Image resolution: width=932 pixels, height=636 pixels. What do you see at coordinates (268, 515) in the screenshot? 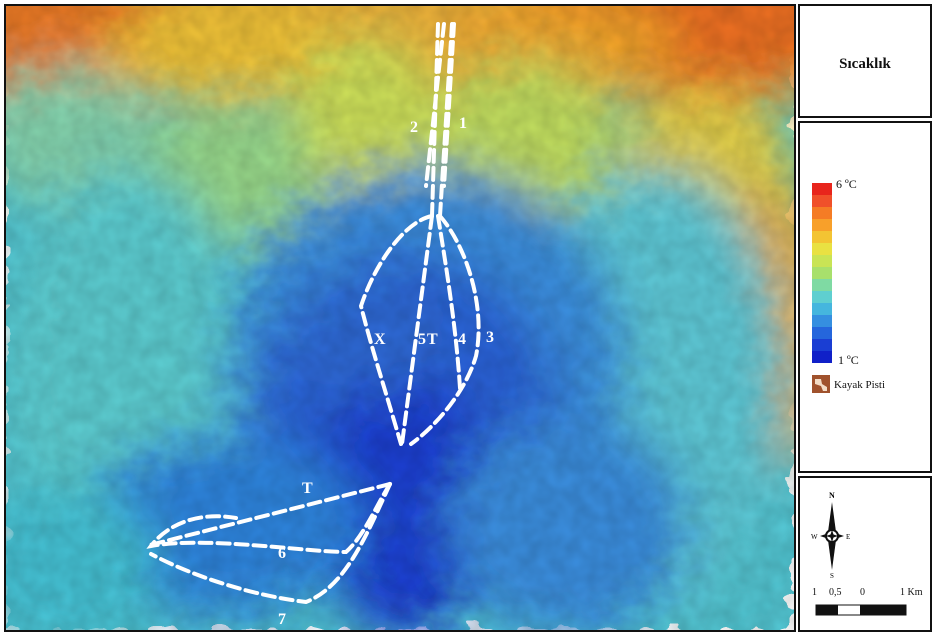
I see `ski-run-t` at bounding box center [268, 515].